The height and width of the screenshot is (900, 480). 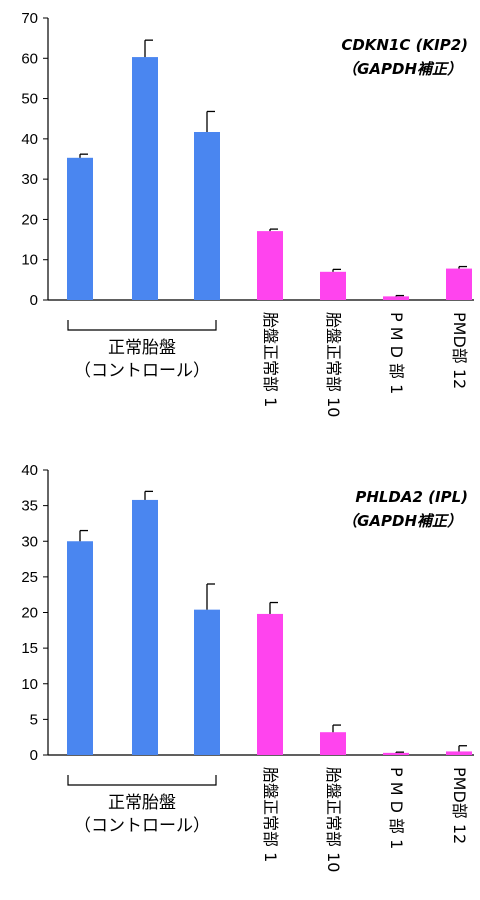 What do you see at coordinates (29, 577) in the screenshot?
I see `y-tick-label: 25` at bounding box center [29, 577].